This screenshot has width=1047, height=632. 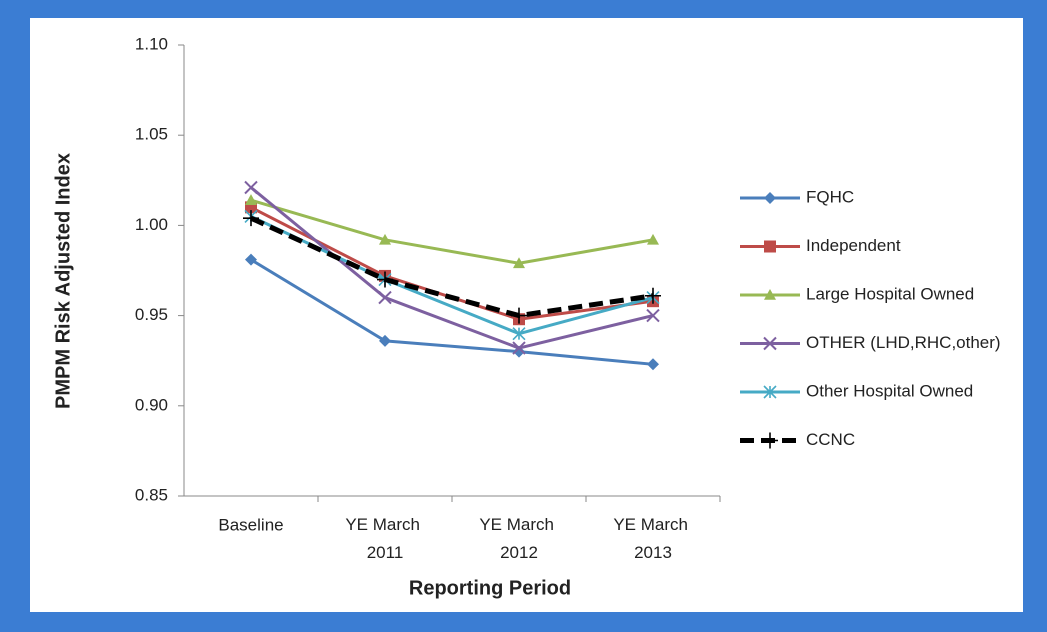 What do you see at coordinates (903, 342) in the screenshot?
I see `legend-label: OTHER (LHD,RHC,other)` at bounding box center [903, 342].